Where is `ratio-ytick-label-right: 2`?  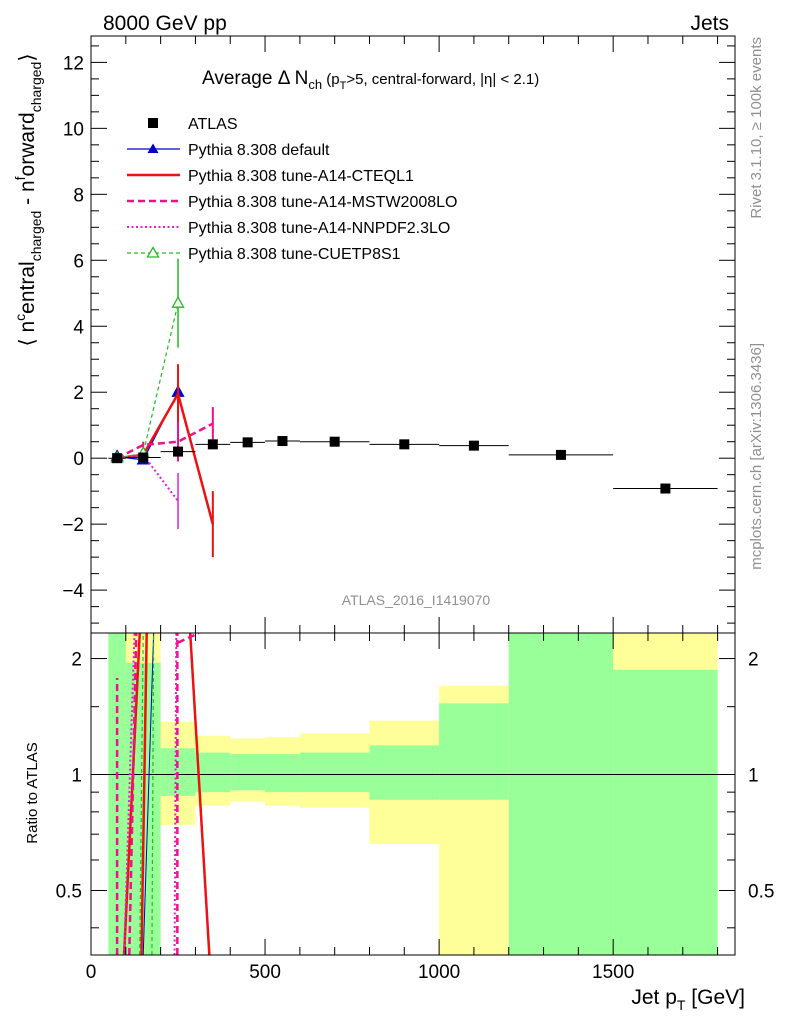 ratio-ytick-label-right: 2 is located at coordinates (753, 660).